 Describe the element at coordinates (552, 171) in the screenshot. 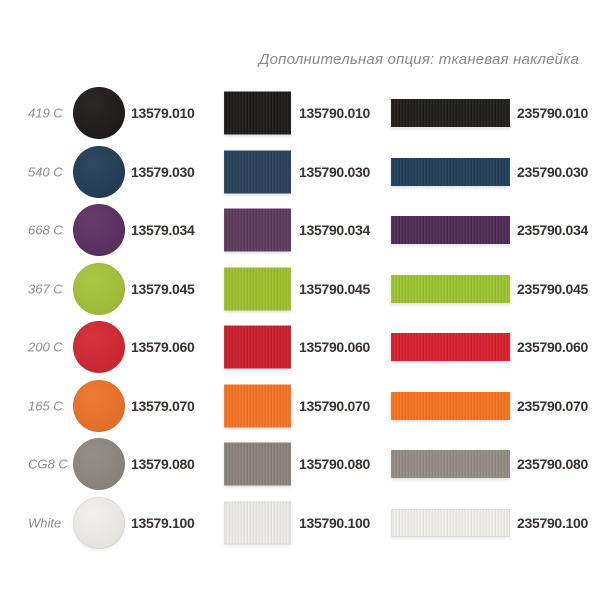

I see `ribbon-article-code: 235790.030` at that location.